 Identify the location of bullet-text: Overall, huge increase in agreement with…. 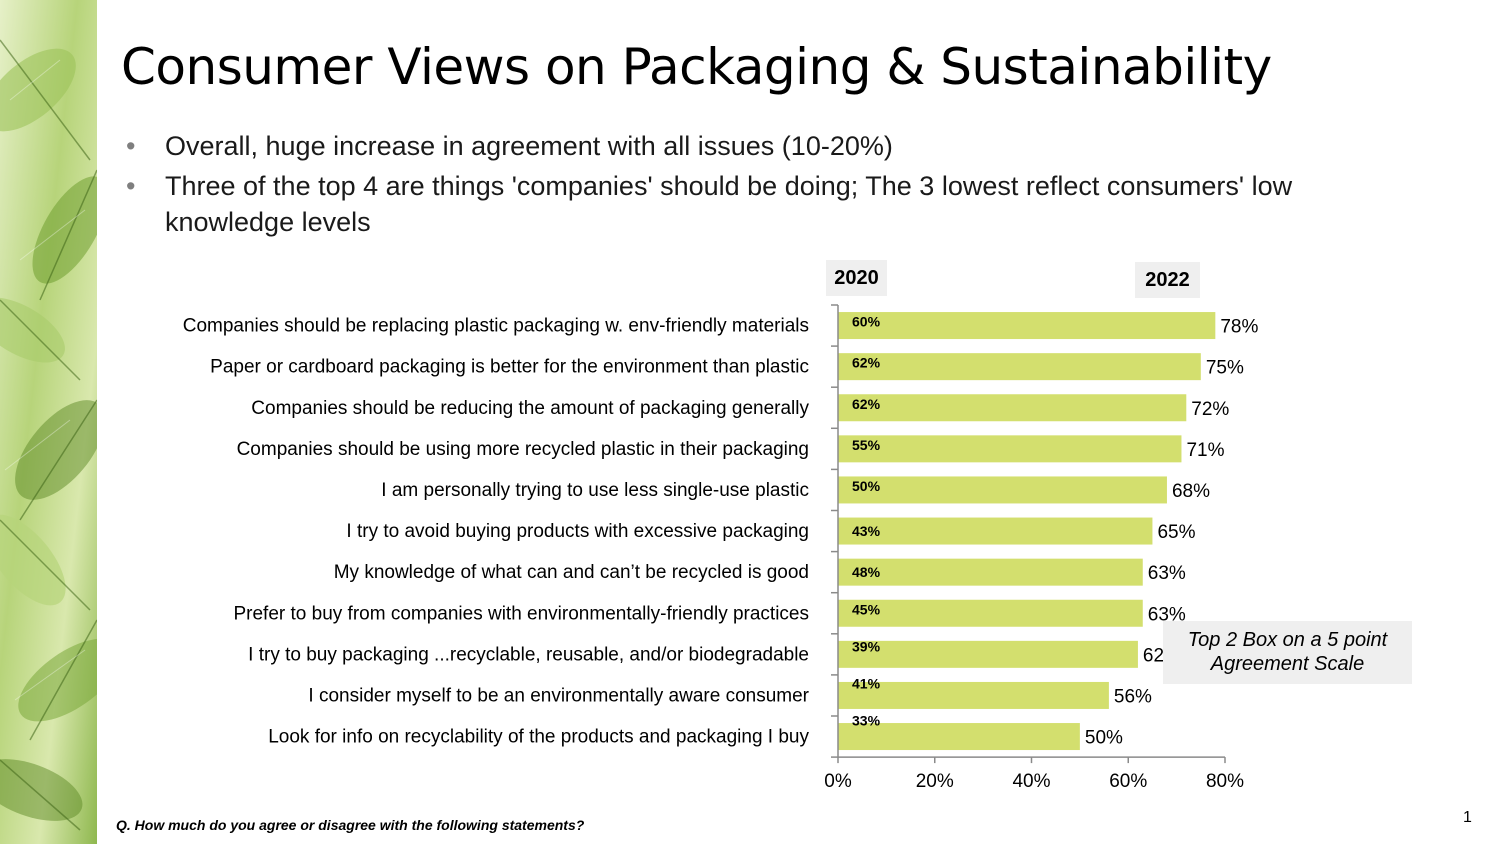
(529, 146).